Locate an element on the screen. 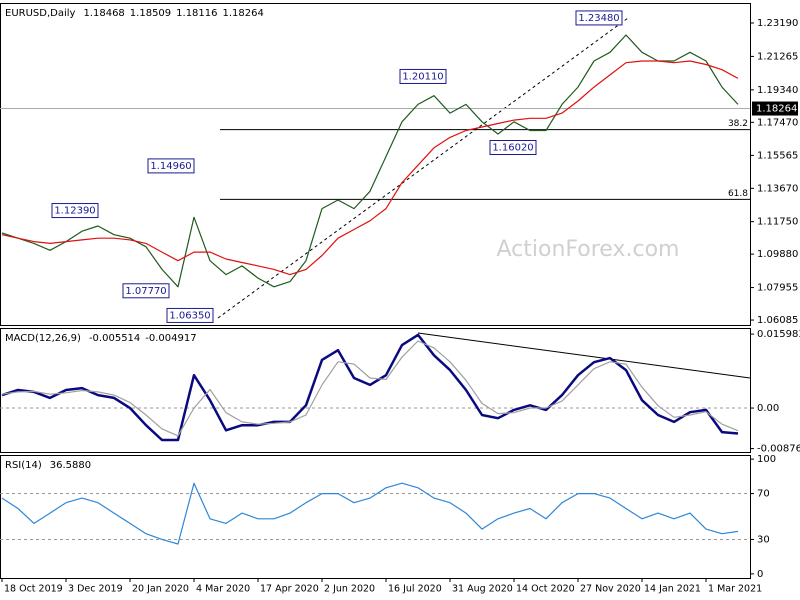 The width and height of the screenshot is (800, 600). x-tick-label: 14 Oct 2020 is located at coordinates (545, 589).